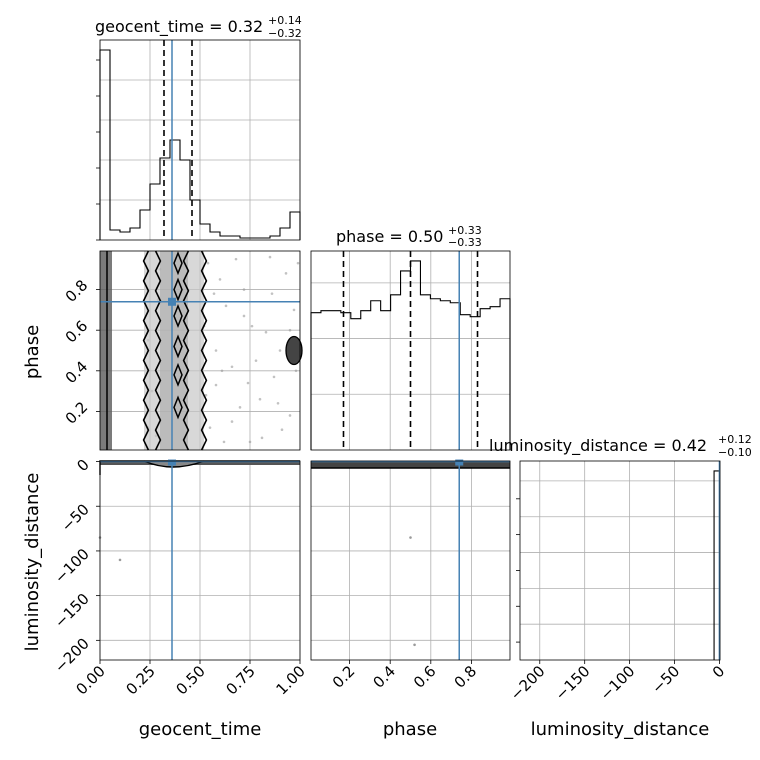 The width and height of the screenshot is (760, 760). What do you see at coordinates (77, 332) in the screenshot?
I see `y-ticklabel-phase: 0.6` at bounding box center [77, 332].